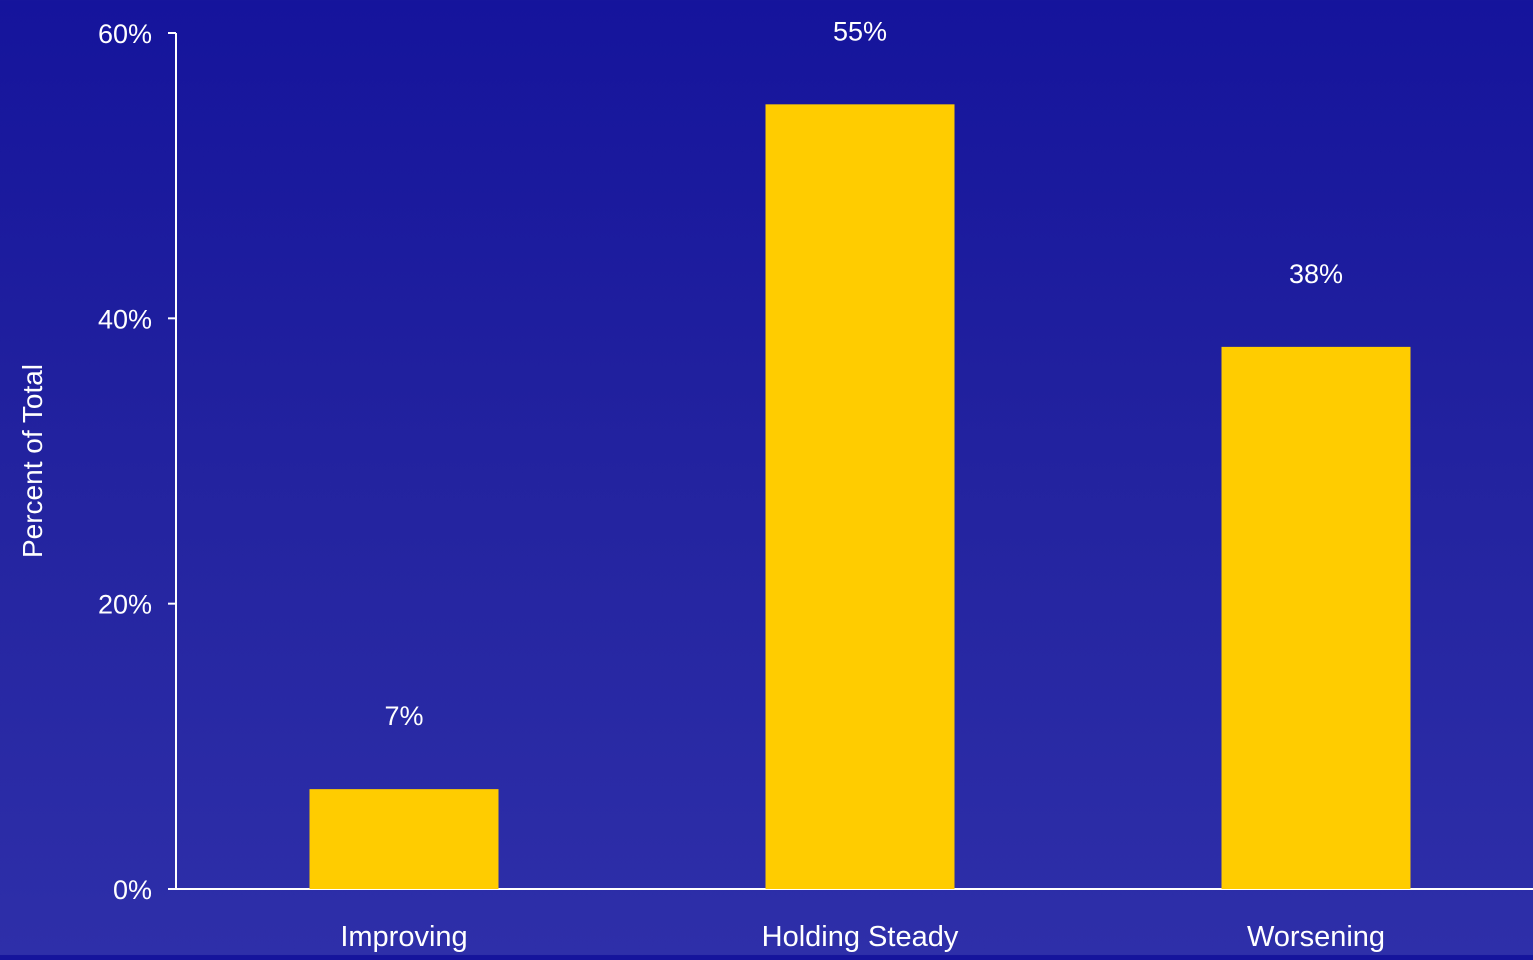 The image size is (1533, 960). I want to click on x-tick-label: Worsening, so click(1316, 937).